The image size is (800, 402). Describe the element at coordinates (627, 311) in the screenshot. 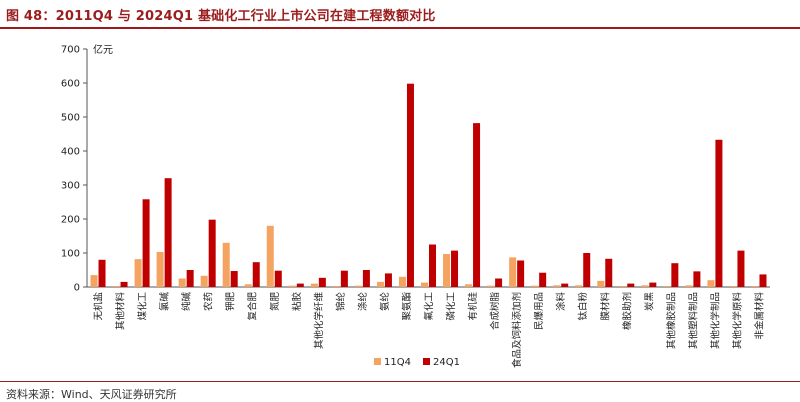

I see `category-label: 橡胶助剂` at that location.